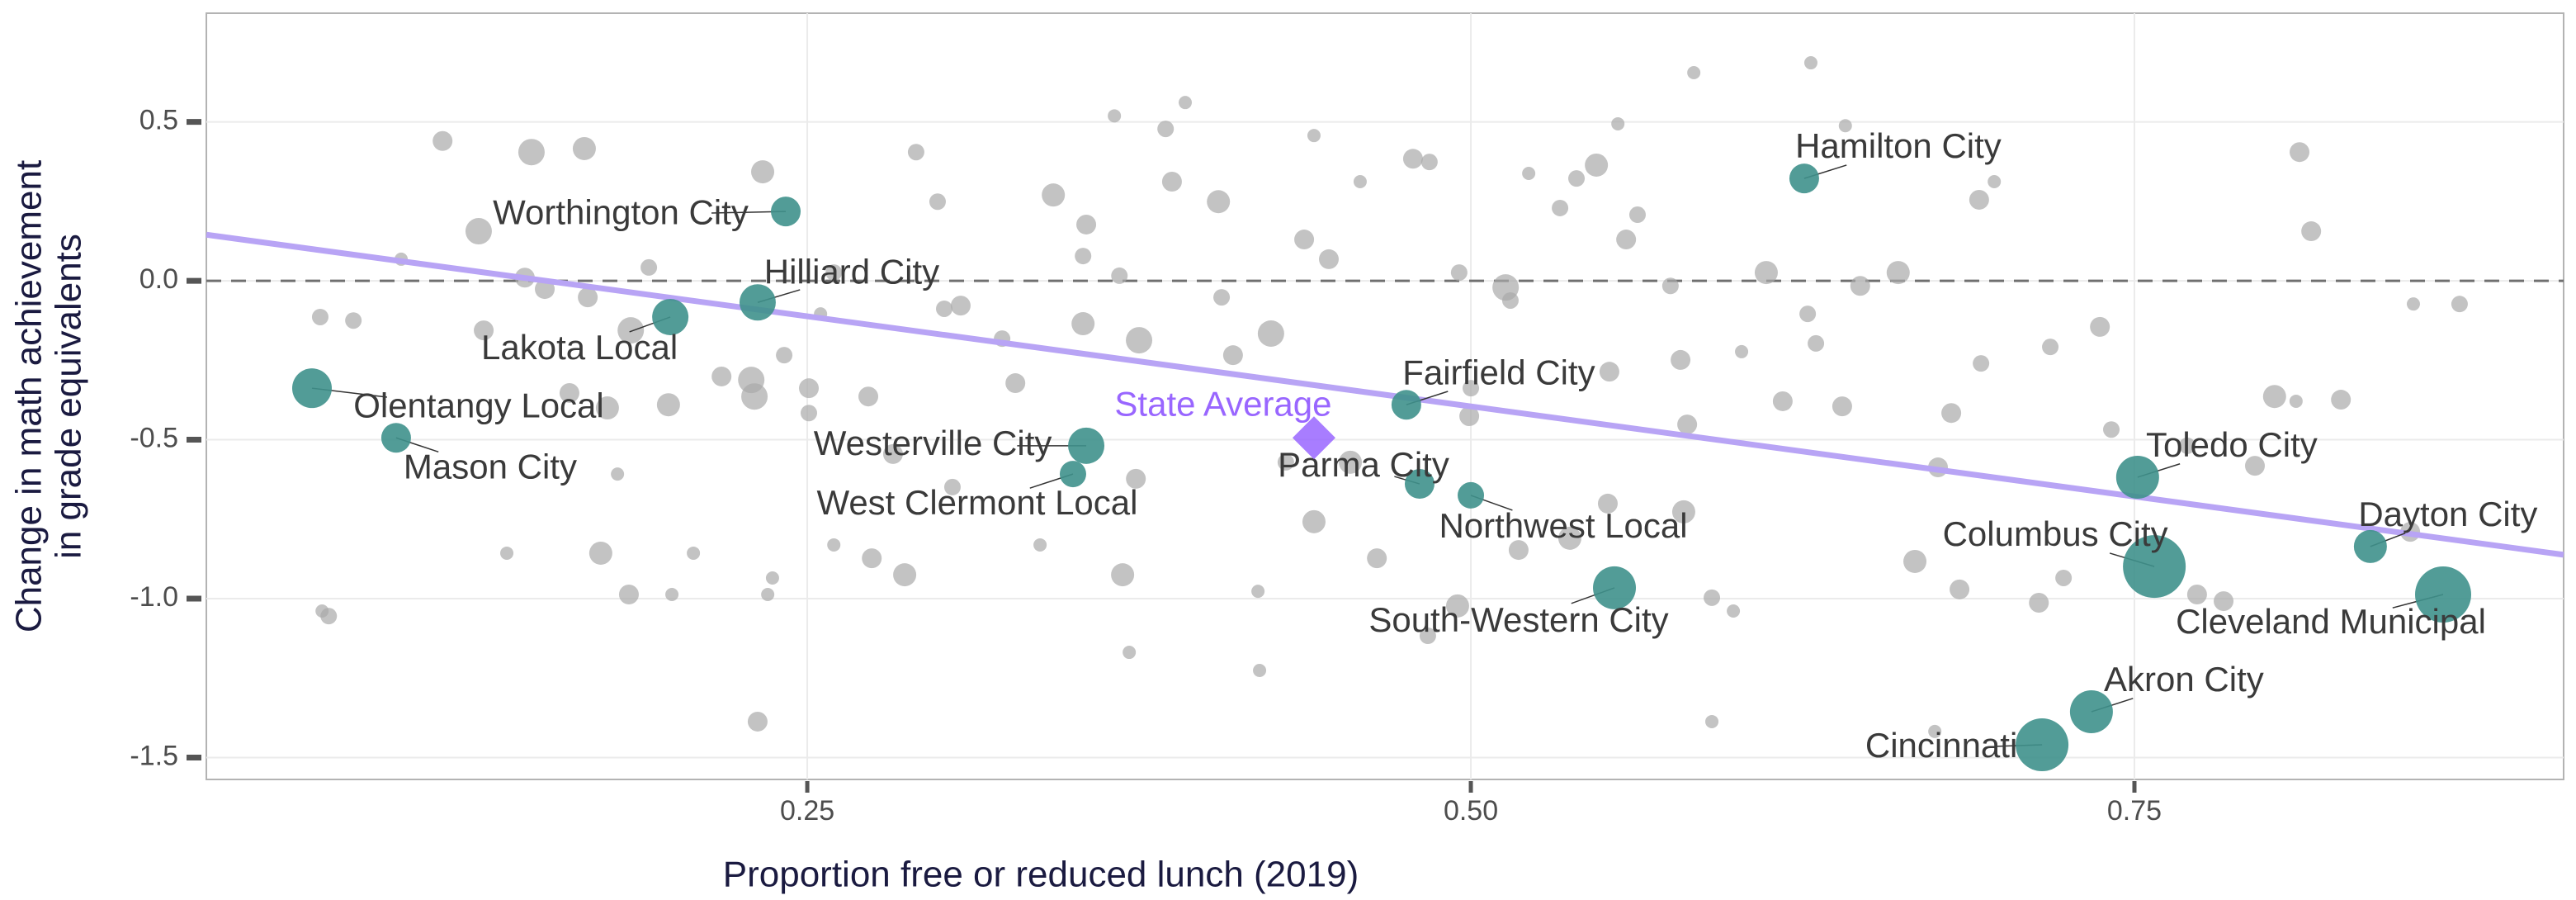 The width and height of the screenshot is (2576, 900). Describe the element at coordinates (154, 755) in the screenshot. I see `y-tick-label: -1.5` at that location.